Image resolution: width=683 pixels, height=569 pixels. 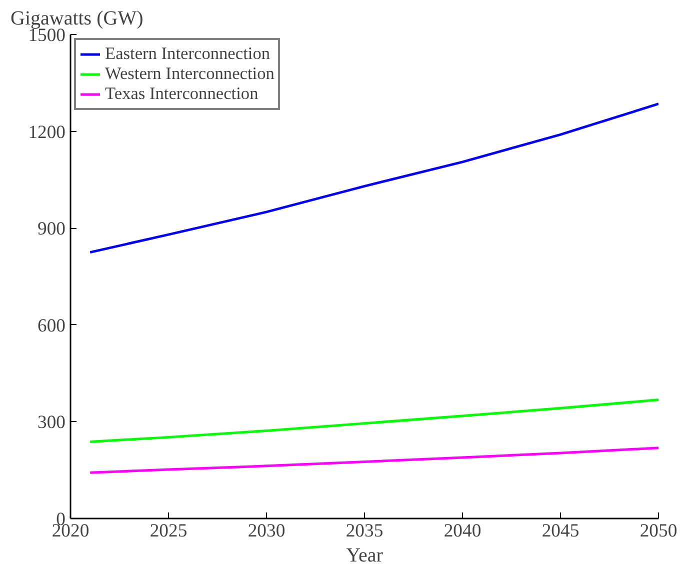 What do you see at coordinates (659, 531) in the screenshot?
I see `x-tick-label: 2050` at bounding box center [659, 531].